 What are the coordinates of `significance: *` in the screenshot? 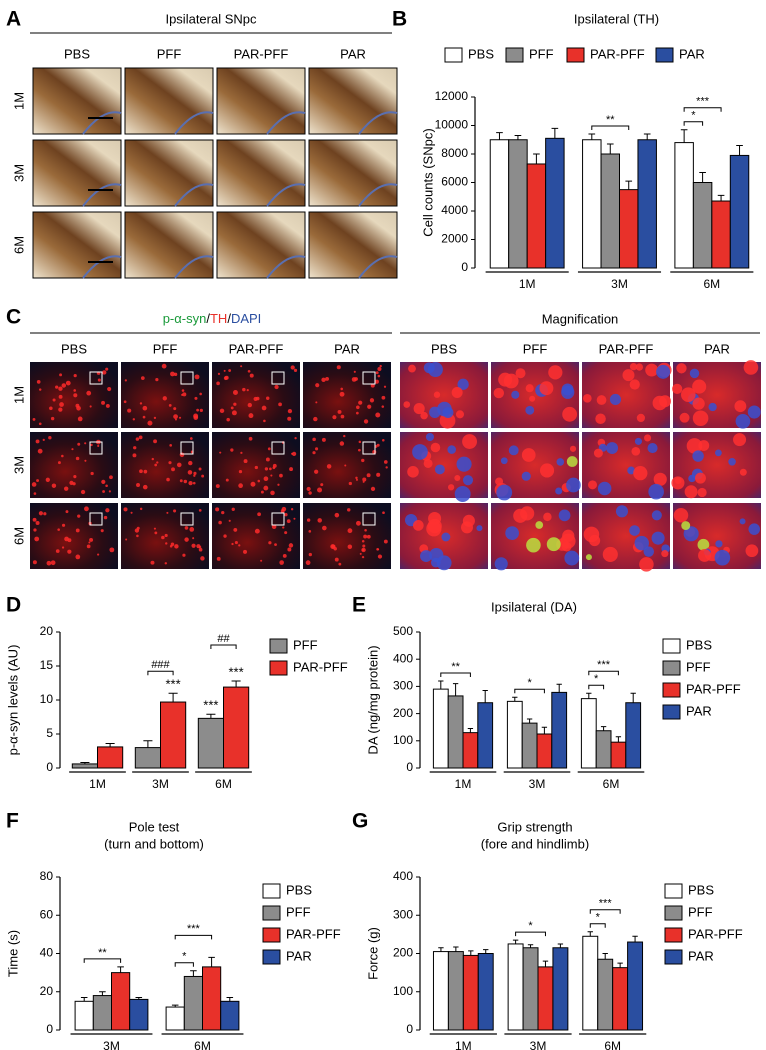 It's located at (529, 683).